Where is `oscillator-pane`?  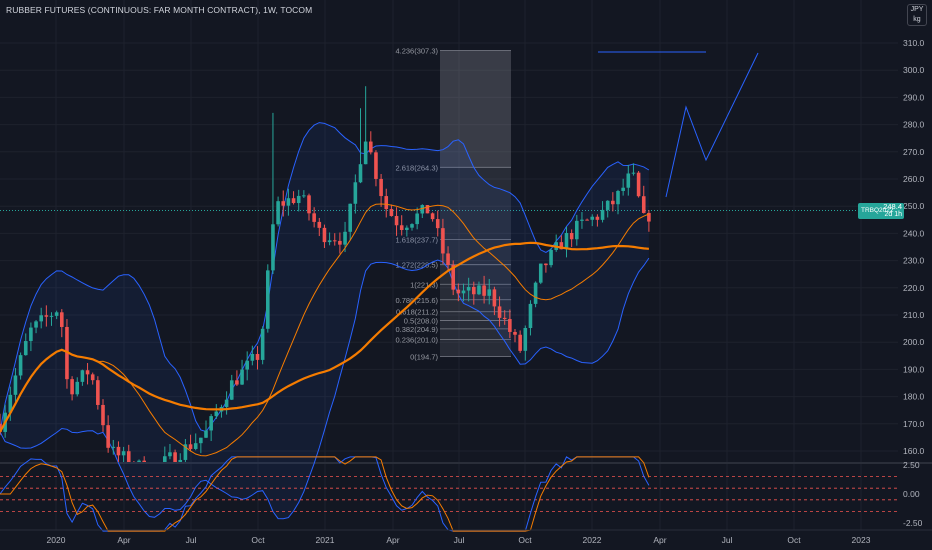
oscillator-pane is located at coordinates (449, 494).